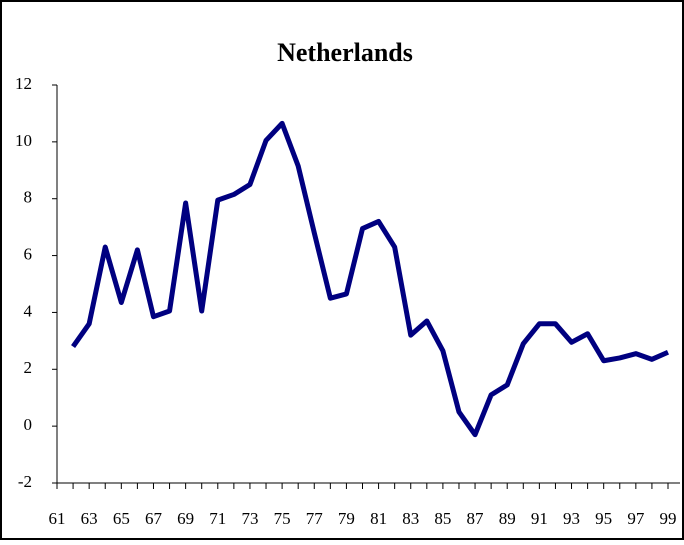 Image resolution: width=684 pixels, height=545 pixels. What do you see at coordinates (121, 518) in the screenshot?
I see `x-tick-label: 65` at bounding box center [121, 518].